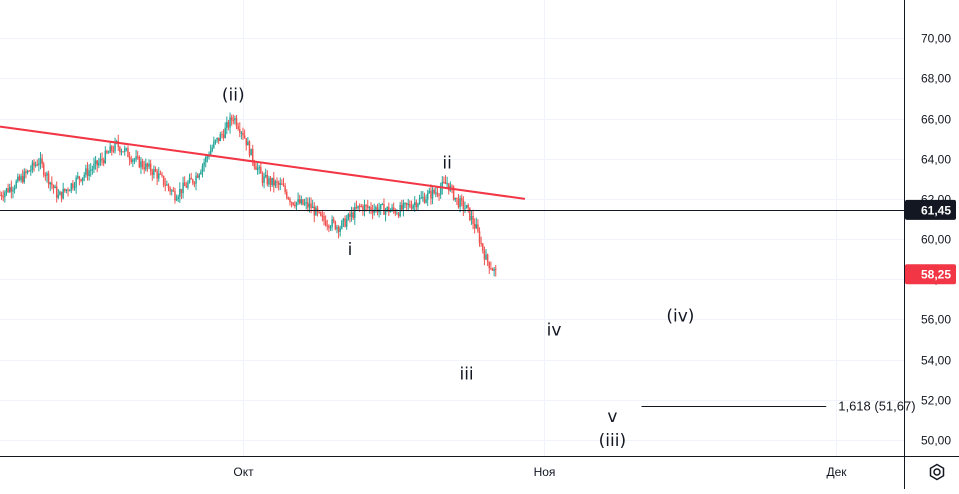 This screenshot has width=959, height=494. What do you see at coordinates (936, 401) in the screenshot?
I see `y-tick-label: 52,00` at bounding box center [936, 401].